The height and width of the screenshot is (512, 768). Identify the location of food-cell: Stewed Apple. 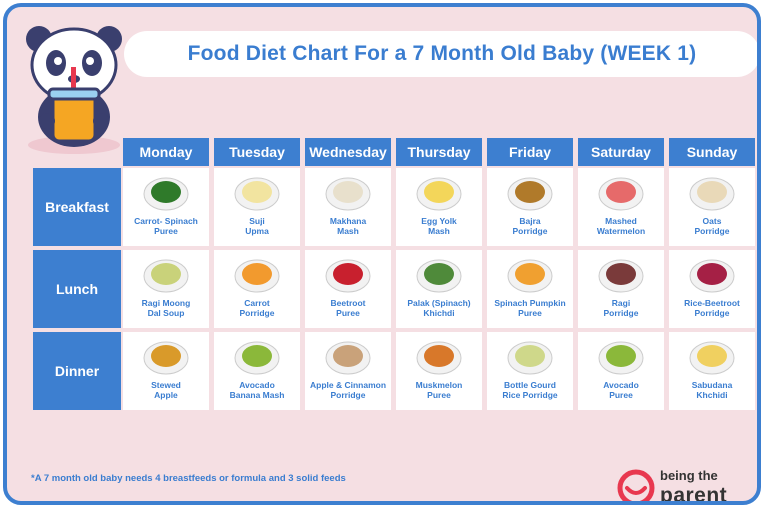
(166, 371).